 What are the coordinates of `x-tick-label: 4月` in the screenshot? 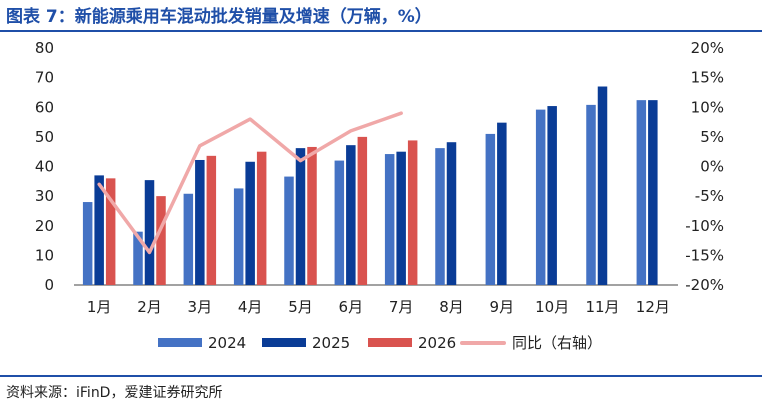 It's located at (250, 307).